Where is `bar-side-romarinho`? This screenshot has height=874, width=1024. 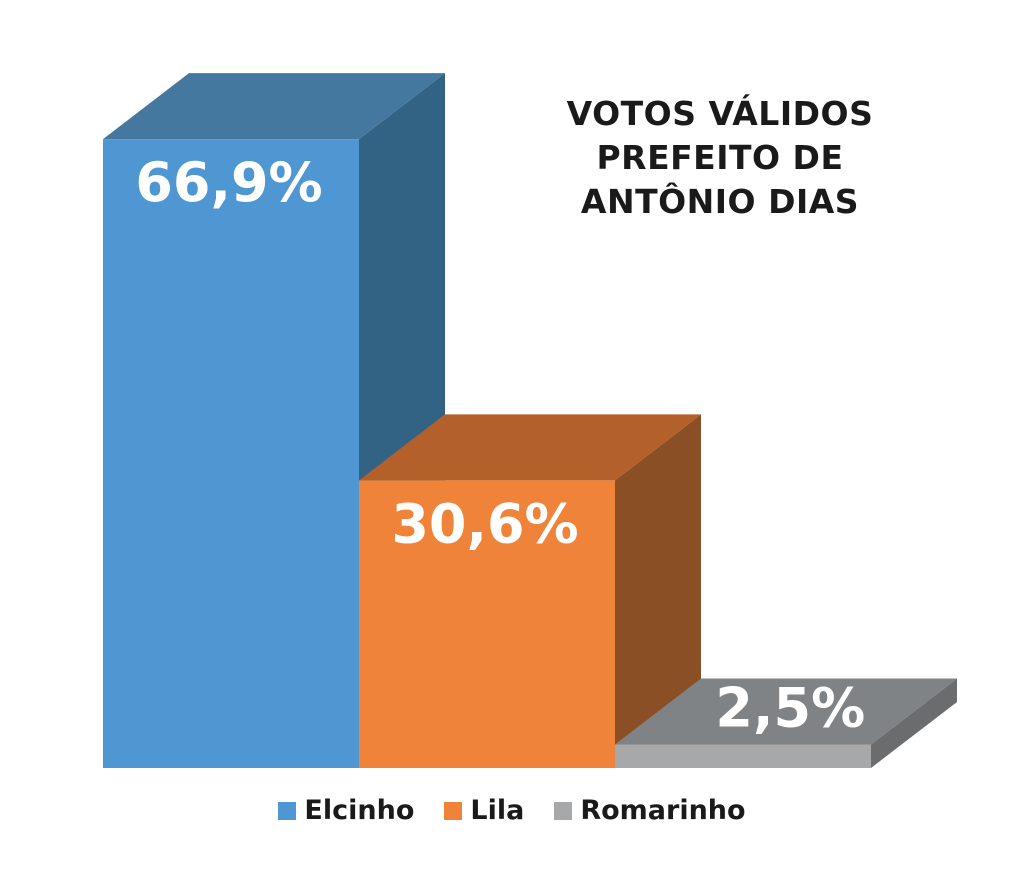
bar-side-romarinho is located at coordinates (914, 723).